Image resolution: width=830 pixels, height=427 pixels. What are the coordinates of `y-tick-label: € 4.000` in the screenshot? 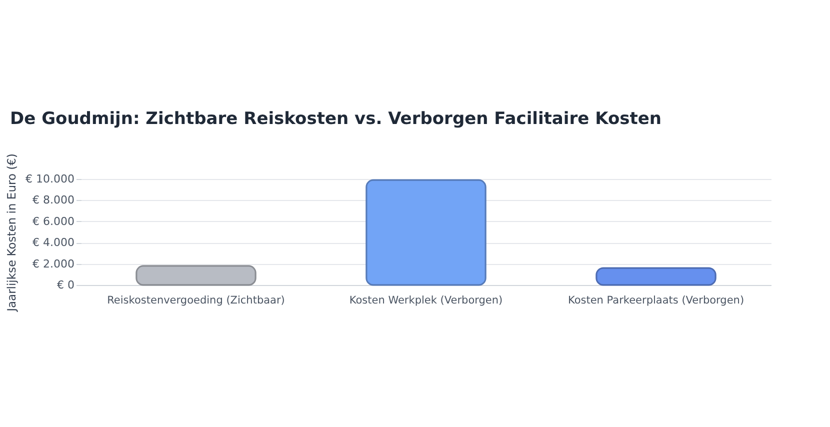 It's located at (53, 243).